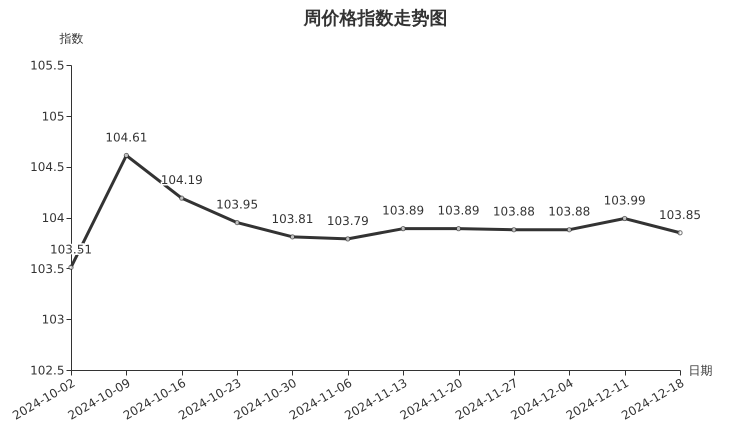 This screenshot has width=752, height=427. I want to click on data-label: 104.61, so click(126, 137).